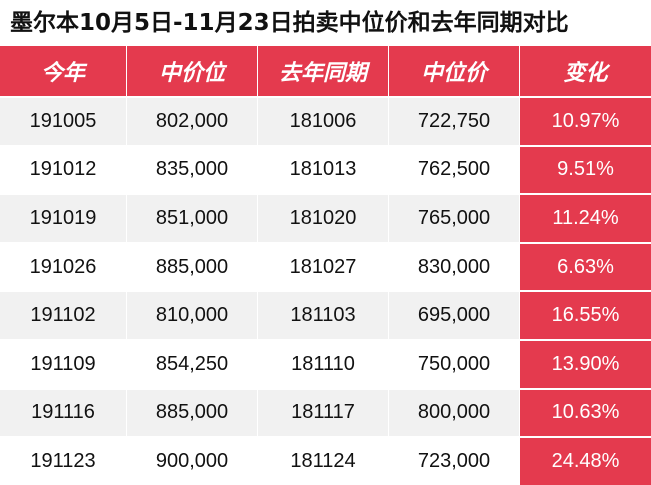 The image size is (651, 485). I want to click on cell-median-last-year: 765,000, so click(454, 217).